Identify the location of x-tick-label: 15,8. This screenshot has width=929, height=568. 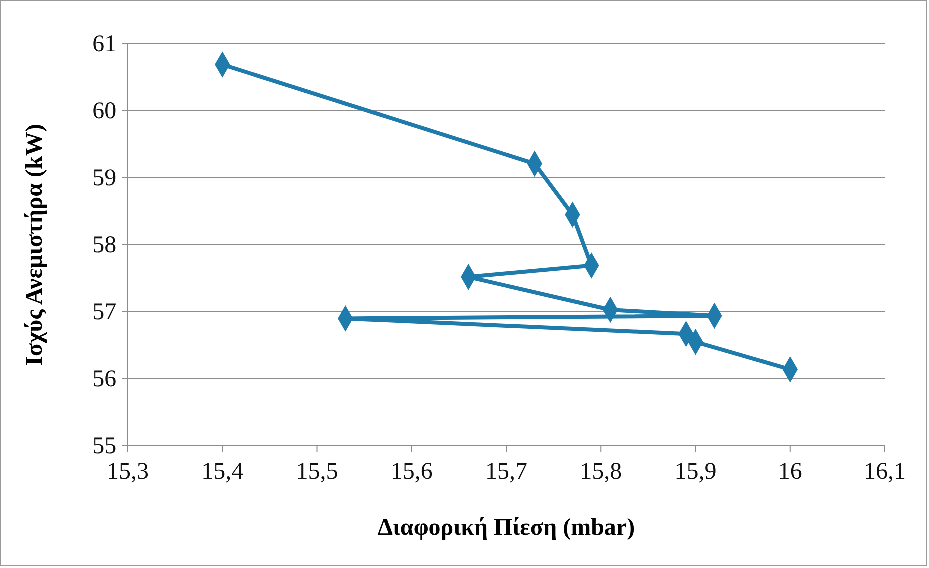
(601, 472).